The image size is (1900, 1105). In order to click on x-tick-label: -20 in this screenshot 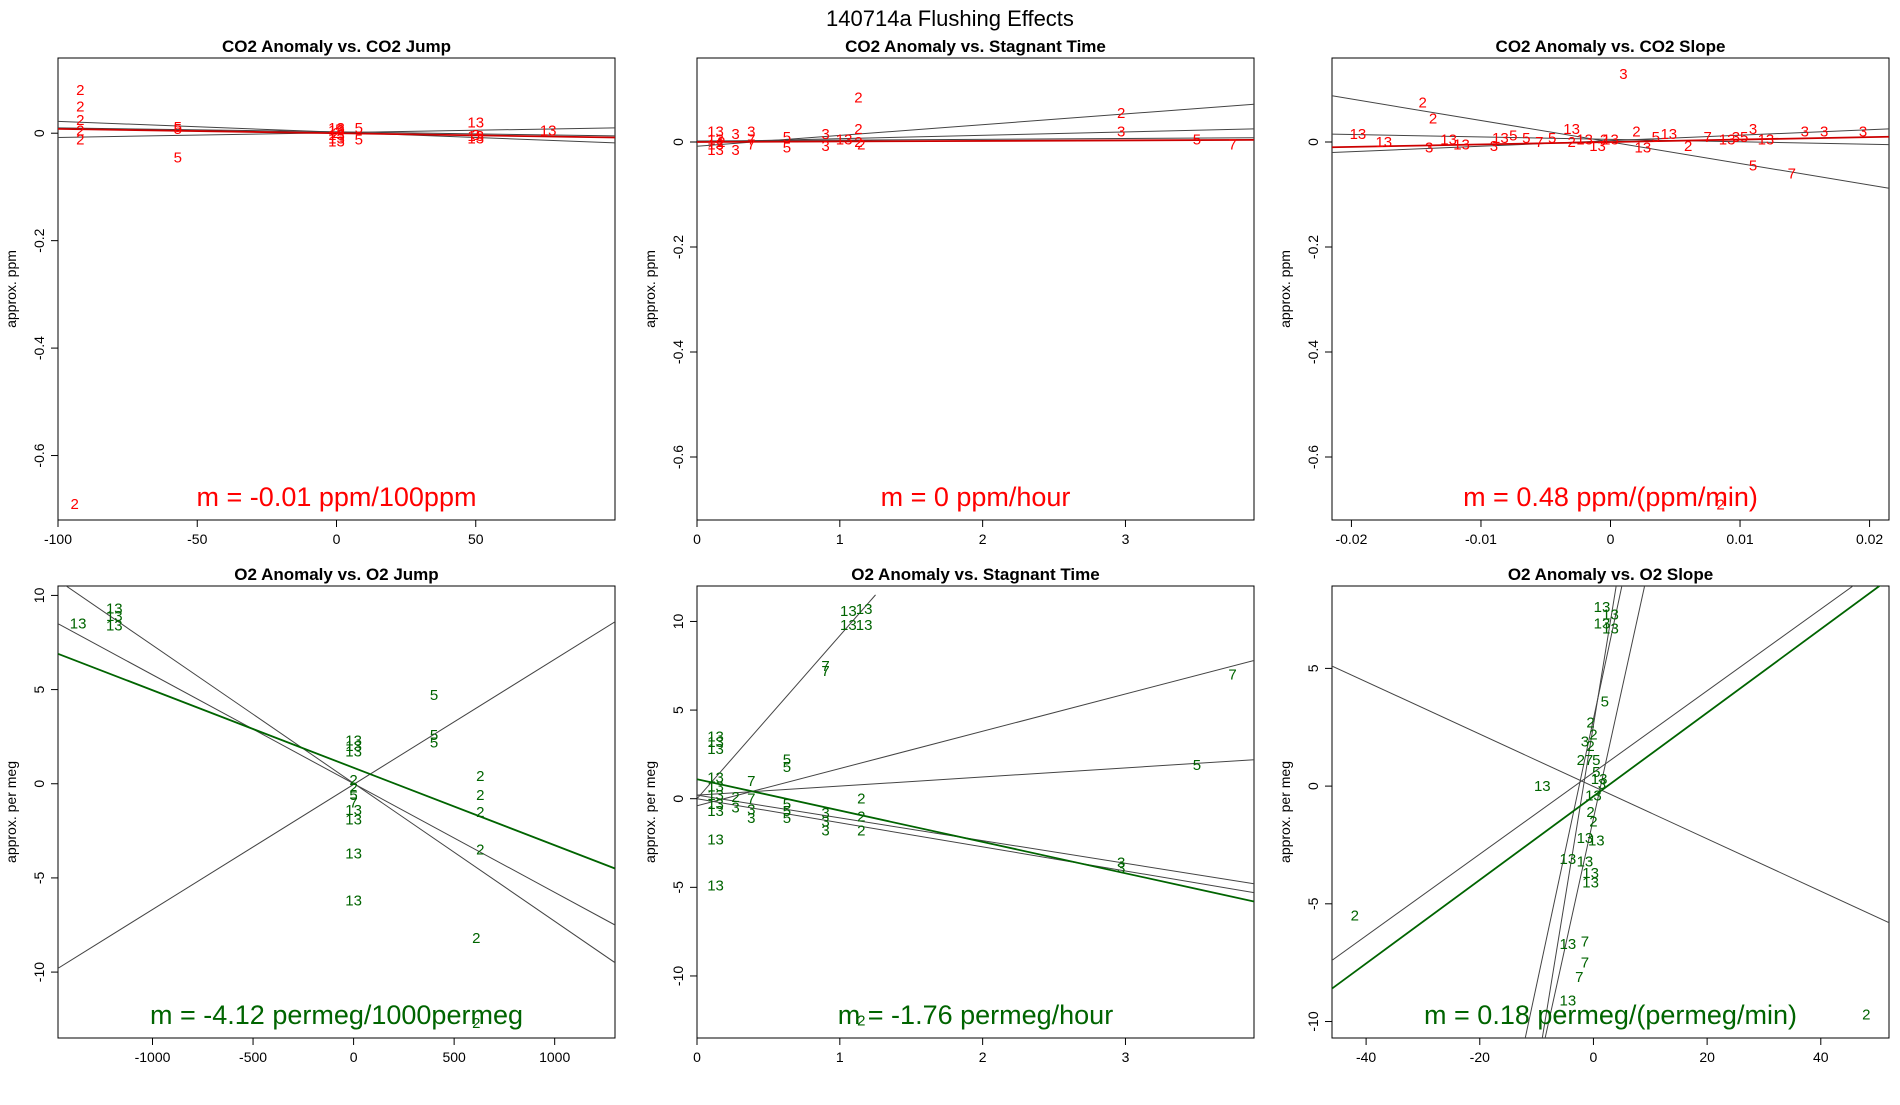, I will do `click(1480, 1057)`.